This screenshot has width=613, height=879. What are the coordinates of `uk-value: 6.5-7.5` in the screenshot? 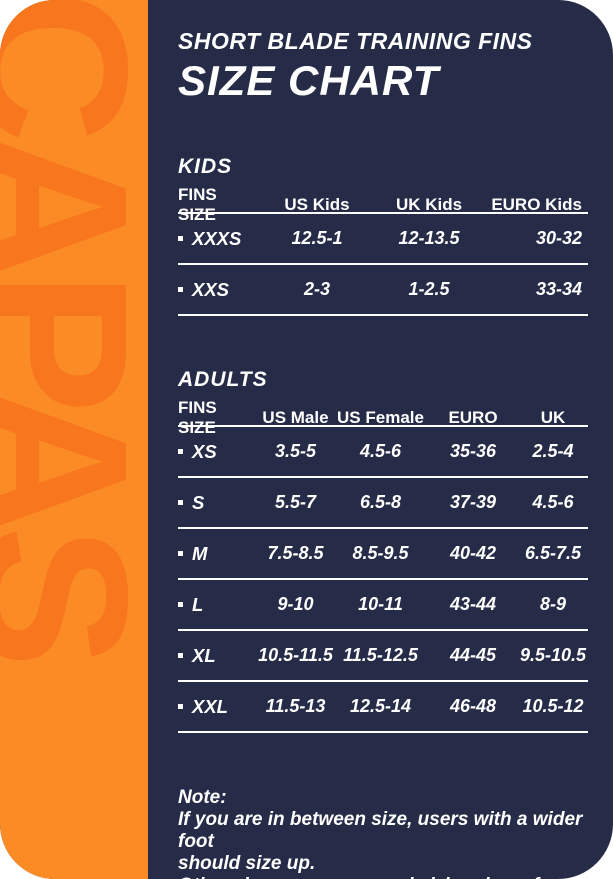 It's located at (553, 553).